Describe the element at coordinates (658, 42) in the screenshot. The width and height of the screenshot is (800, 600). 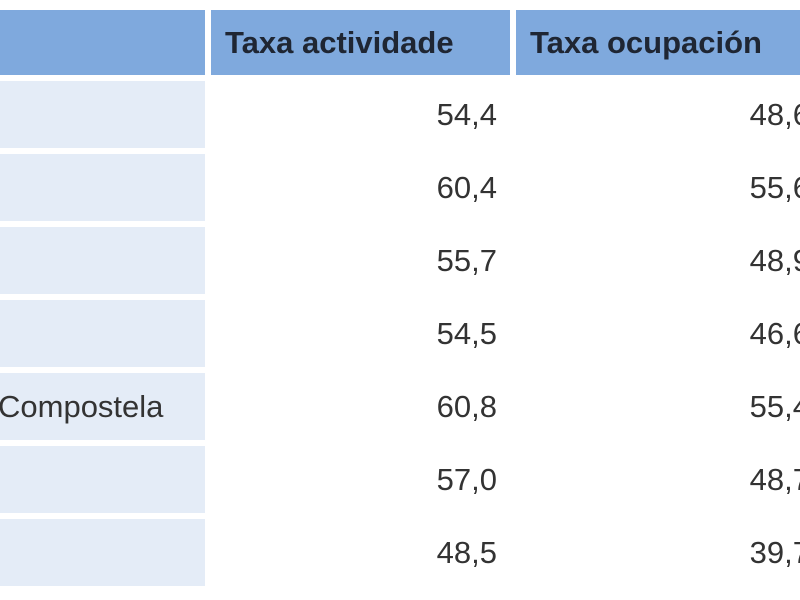
I see `column-header: Taxa ocupación` at that location.